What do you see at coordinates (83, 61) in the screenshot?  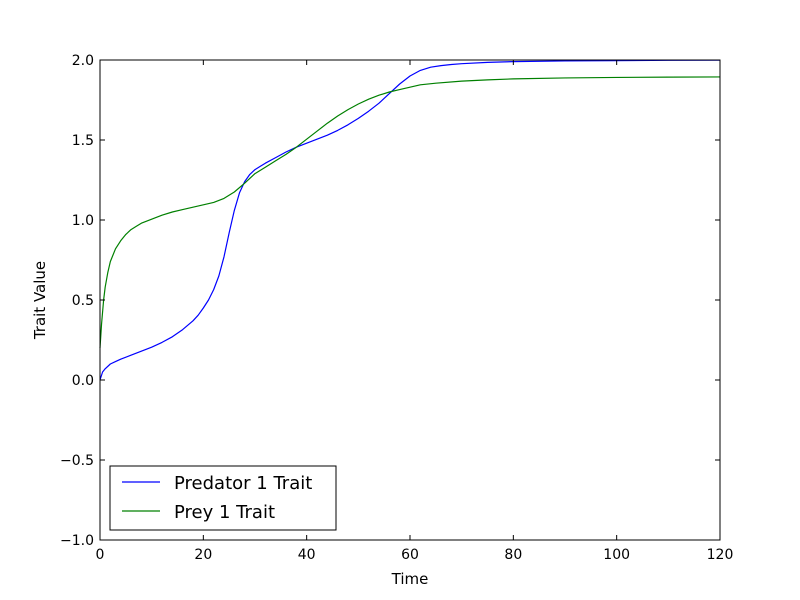 I see `y-tick-label: 2.0` at bounding box center [83, 61].